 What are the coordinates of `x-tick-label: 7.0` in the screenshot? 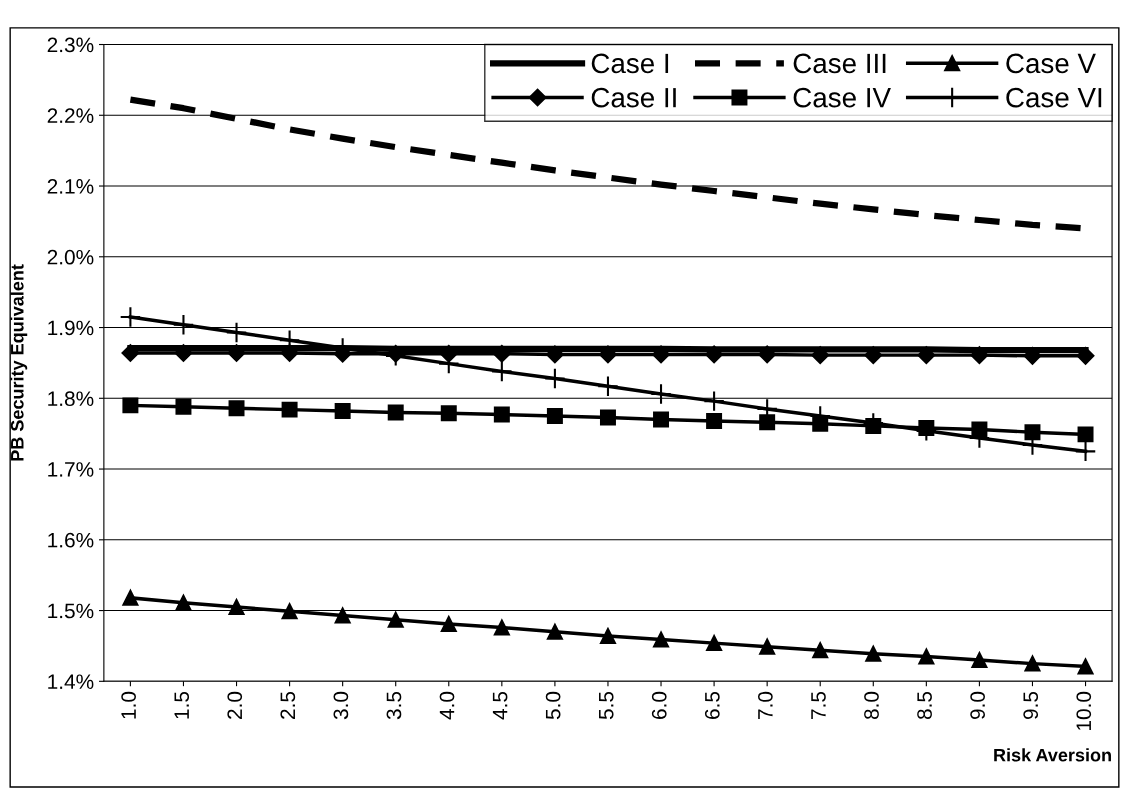 It's located at (765, 705).